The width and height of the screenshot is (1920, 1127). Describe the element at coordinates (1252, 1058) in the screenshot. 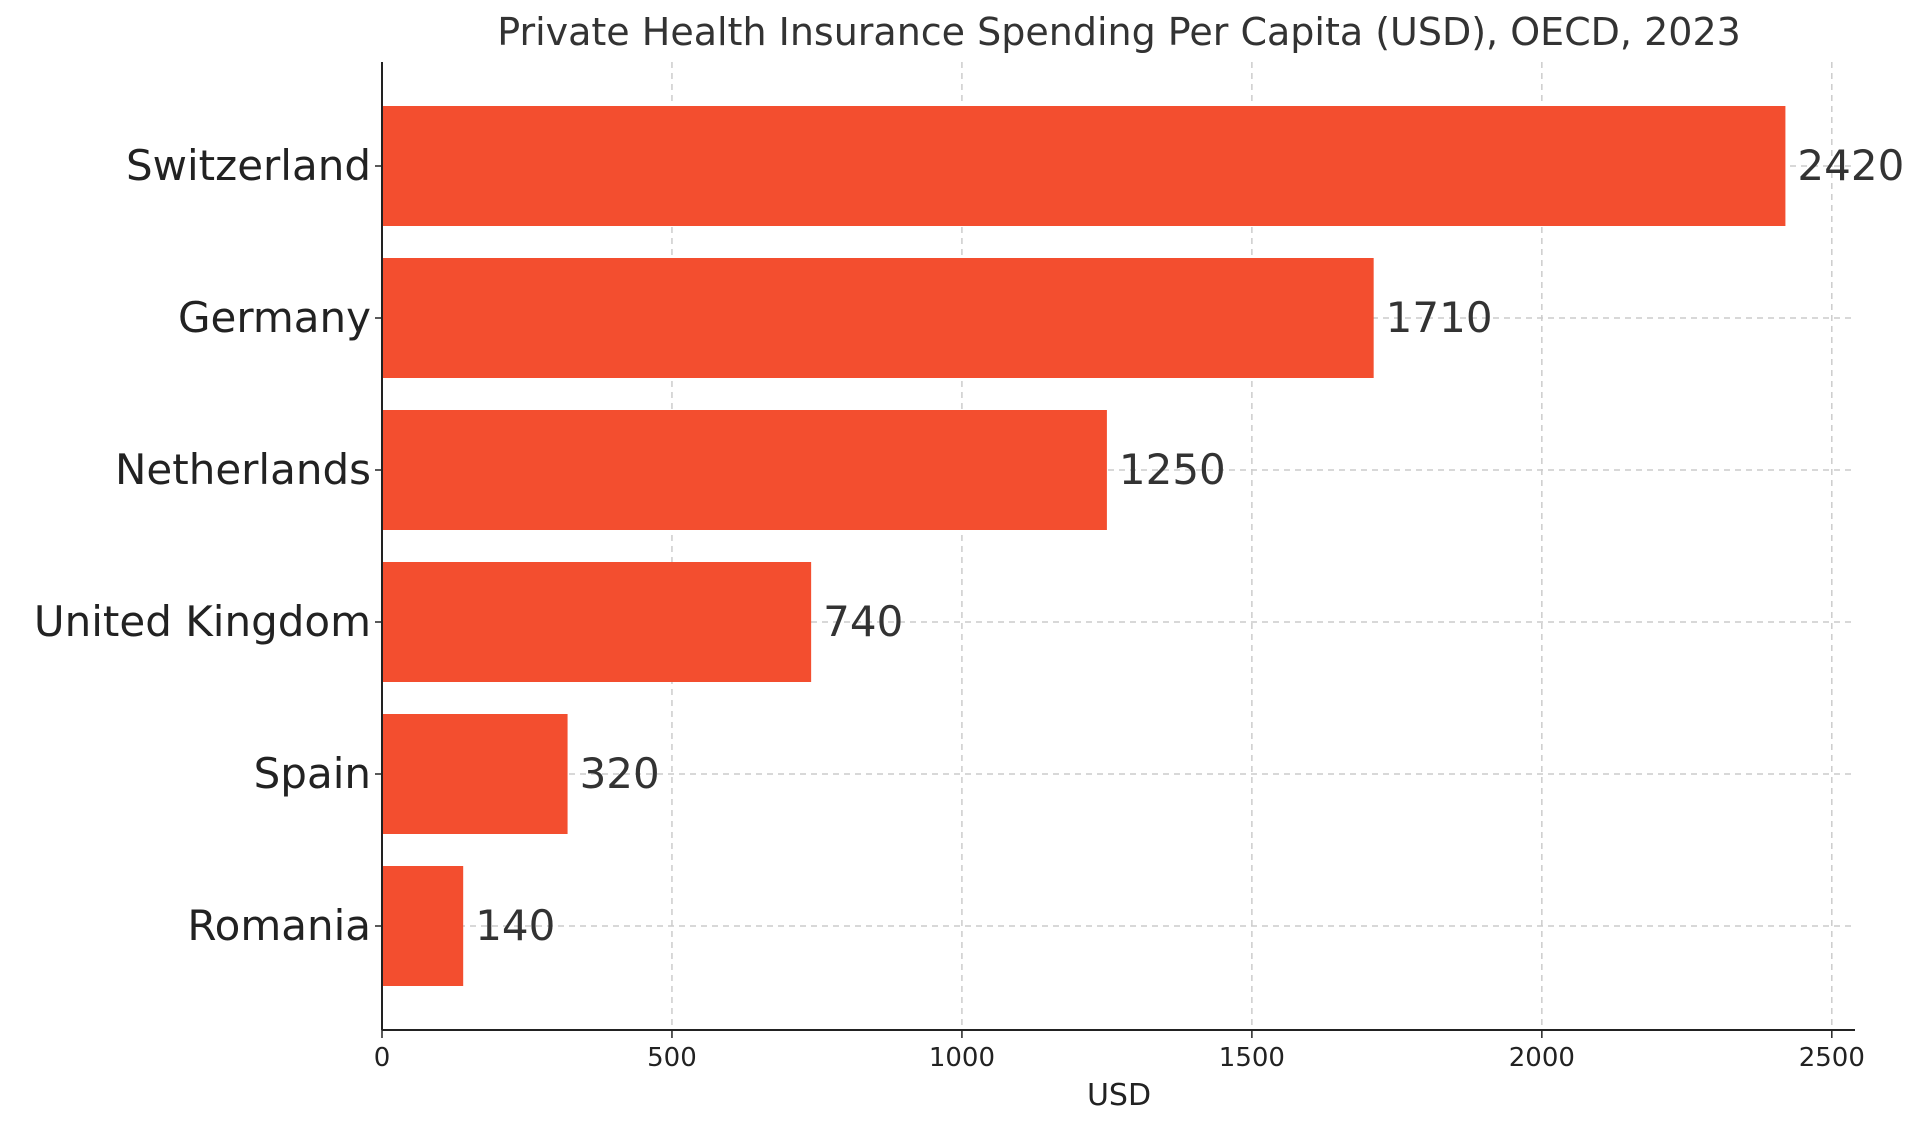

I see `x-tick-label: 1500` at that location.